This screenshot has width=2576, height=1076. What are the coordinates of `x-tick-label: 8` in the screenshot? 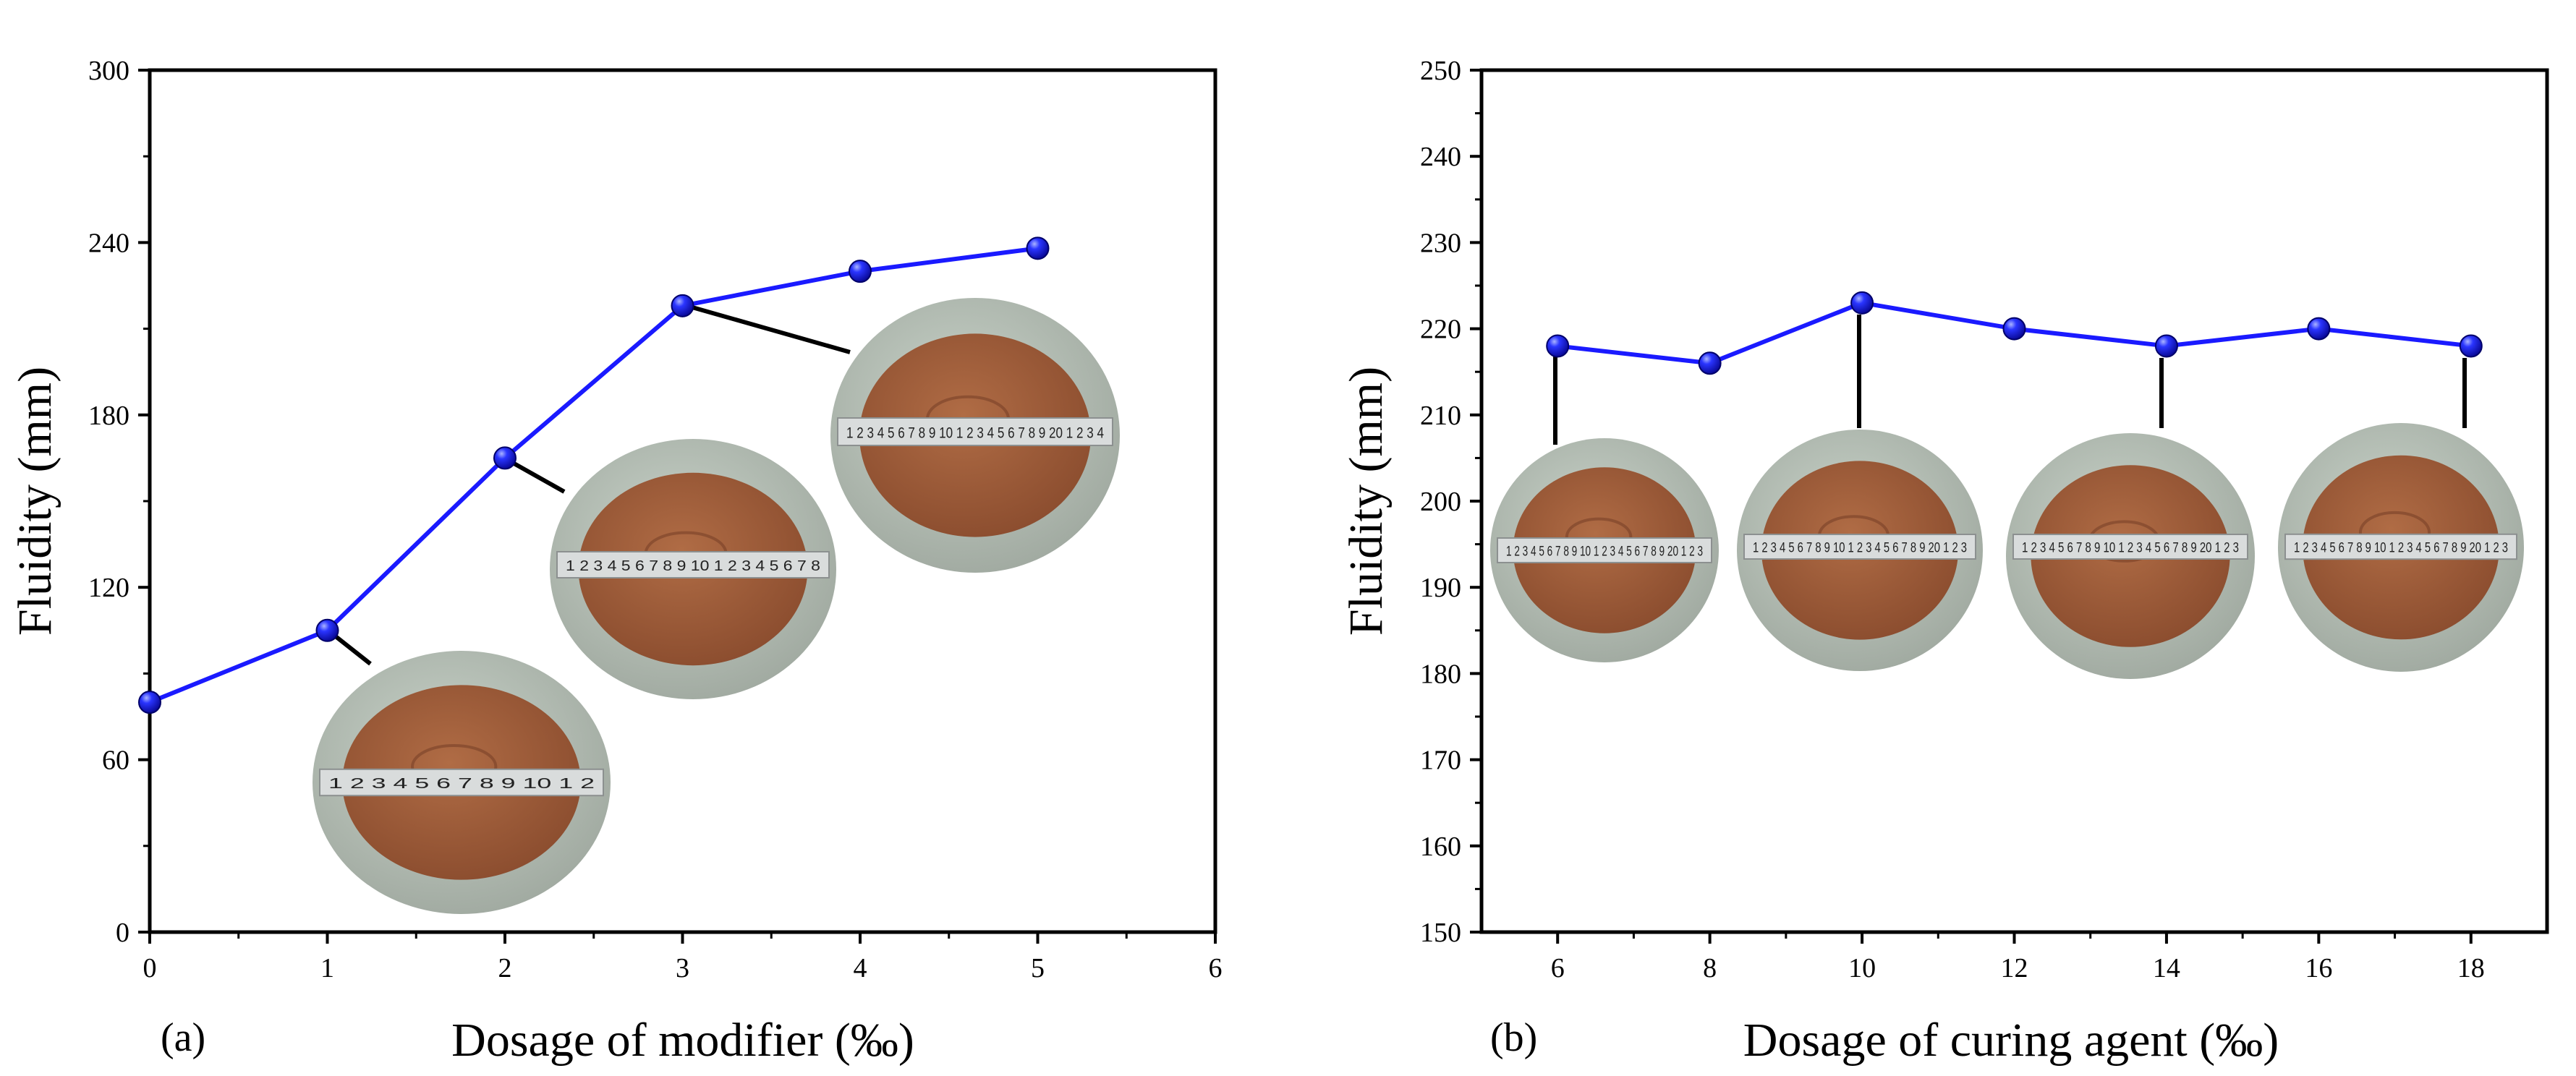 It's located at (1710, 968).